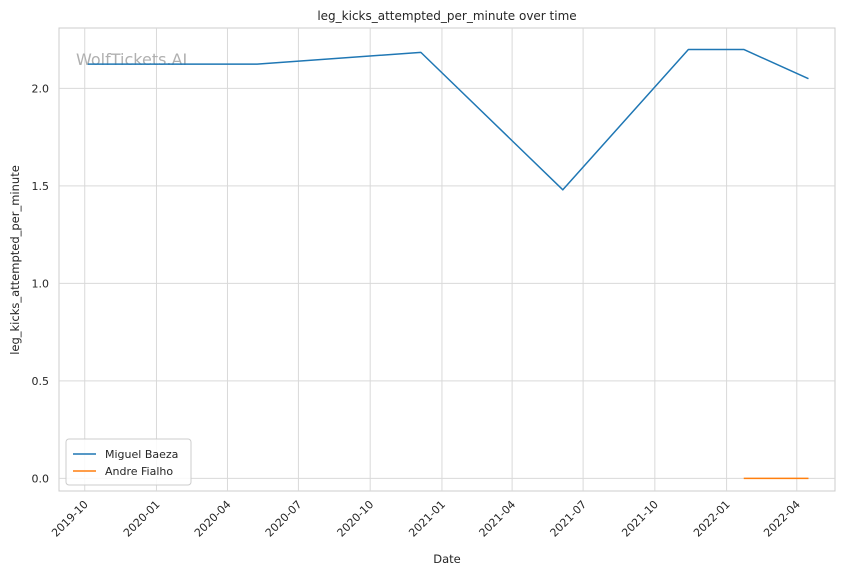 Image resolution: width=844 pixels, height=575 pixels. I want to click on watermark: WolfTickets.AI, so click(131, 59).